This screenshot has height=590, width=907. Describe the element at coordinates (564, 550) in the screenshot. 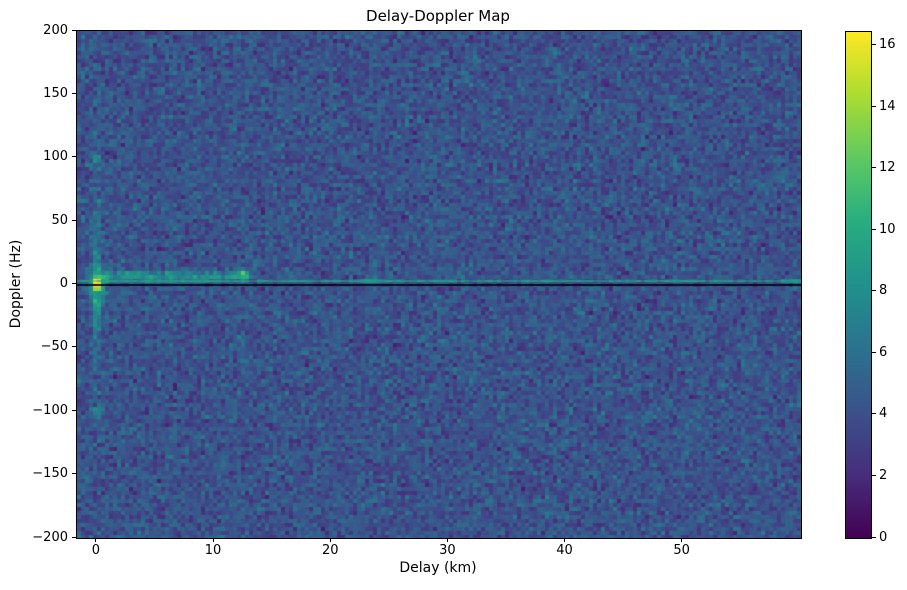

I see `x-tick-label: 40` at that location.